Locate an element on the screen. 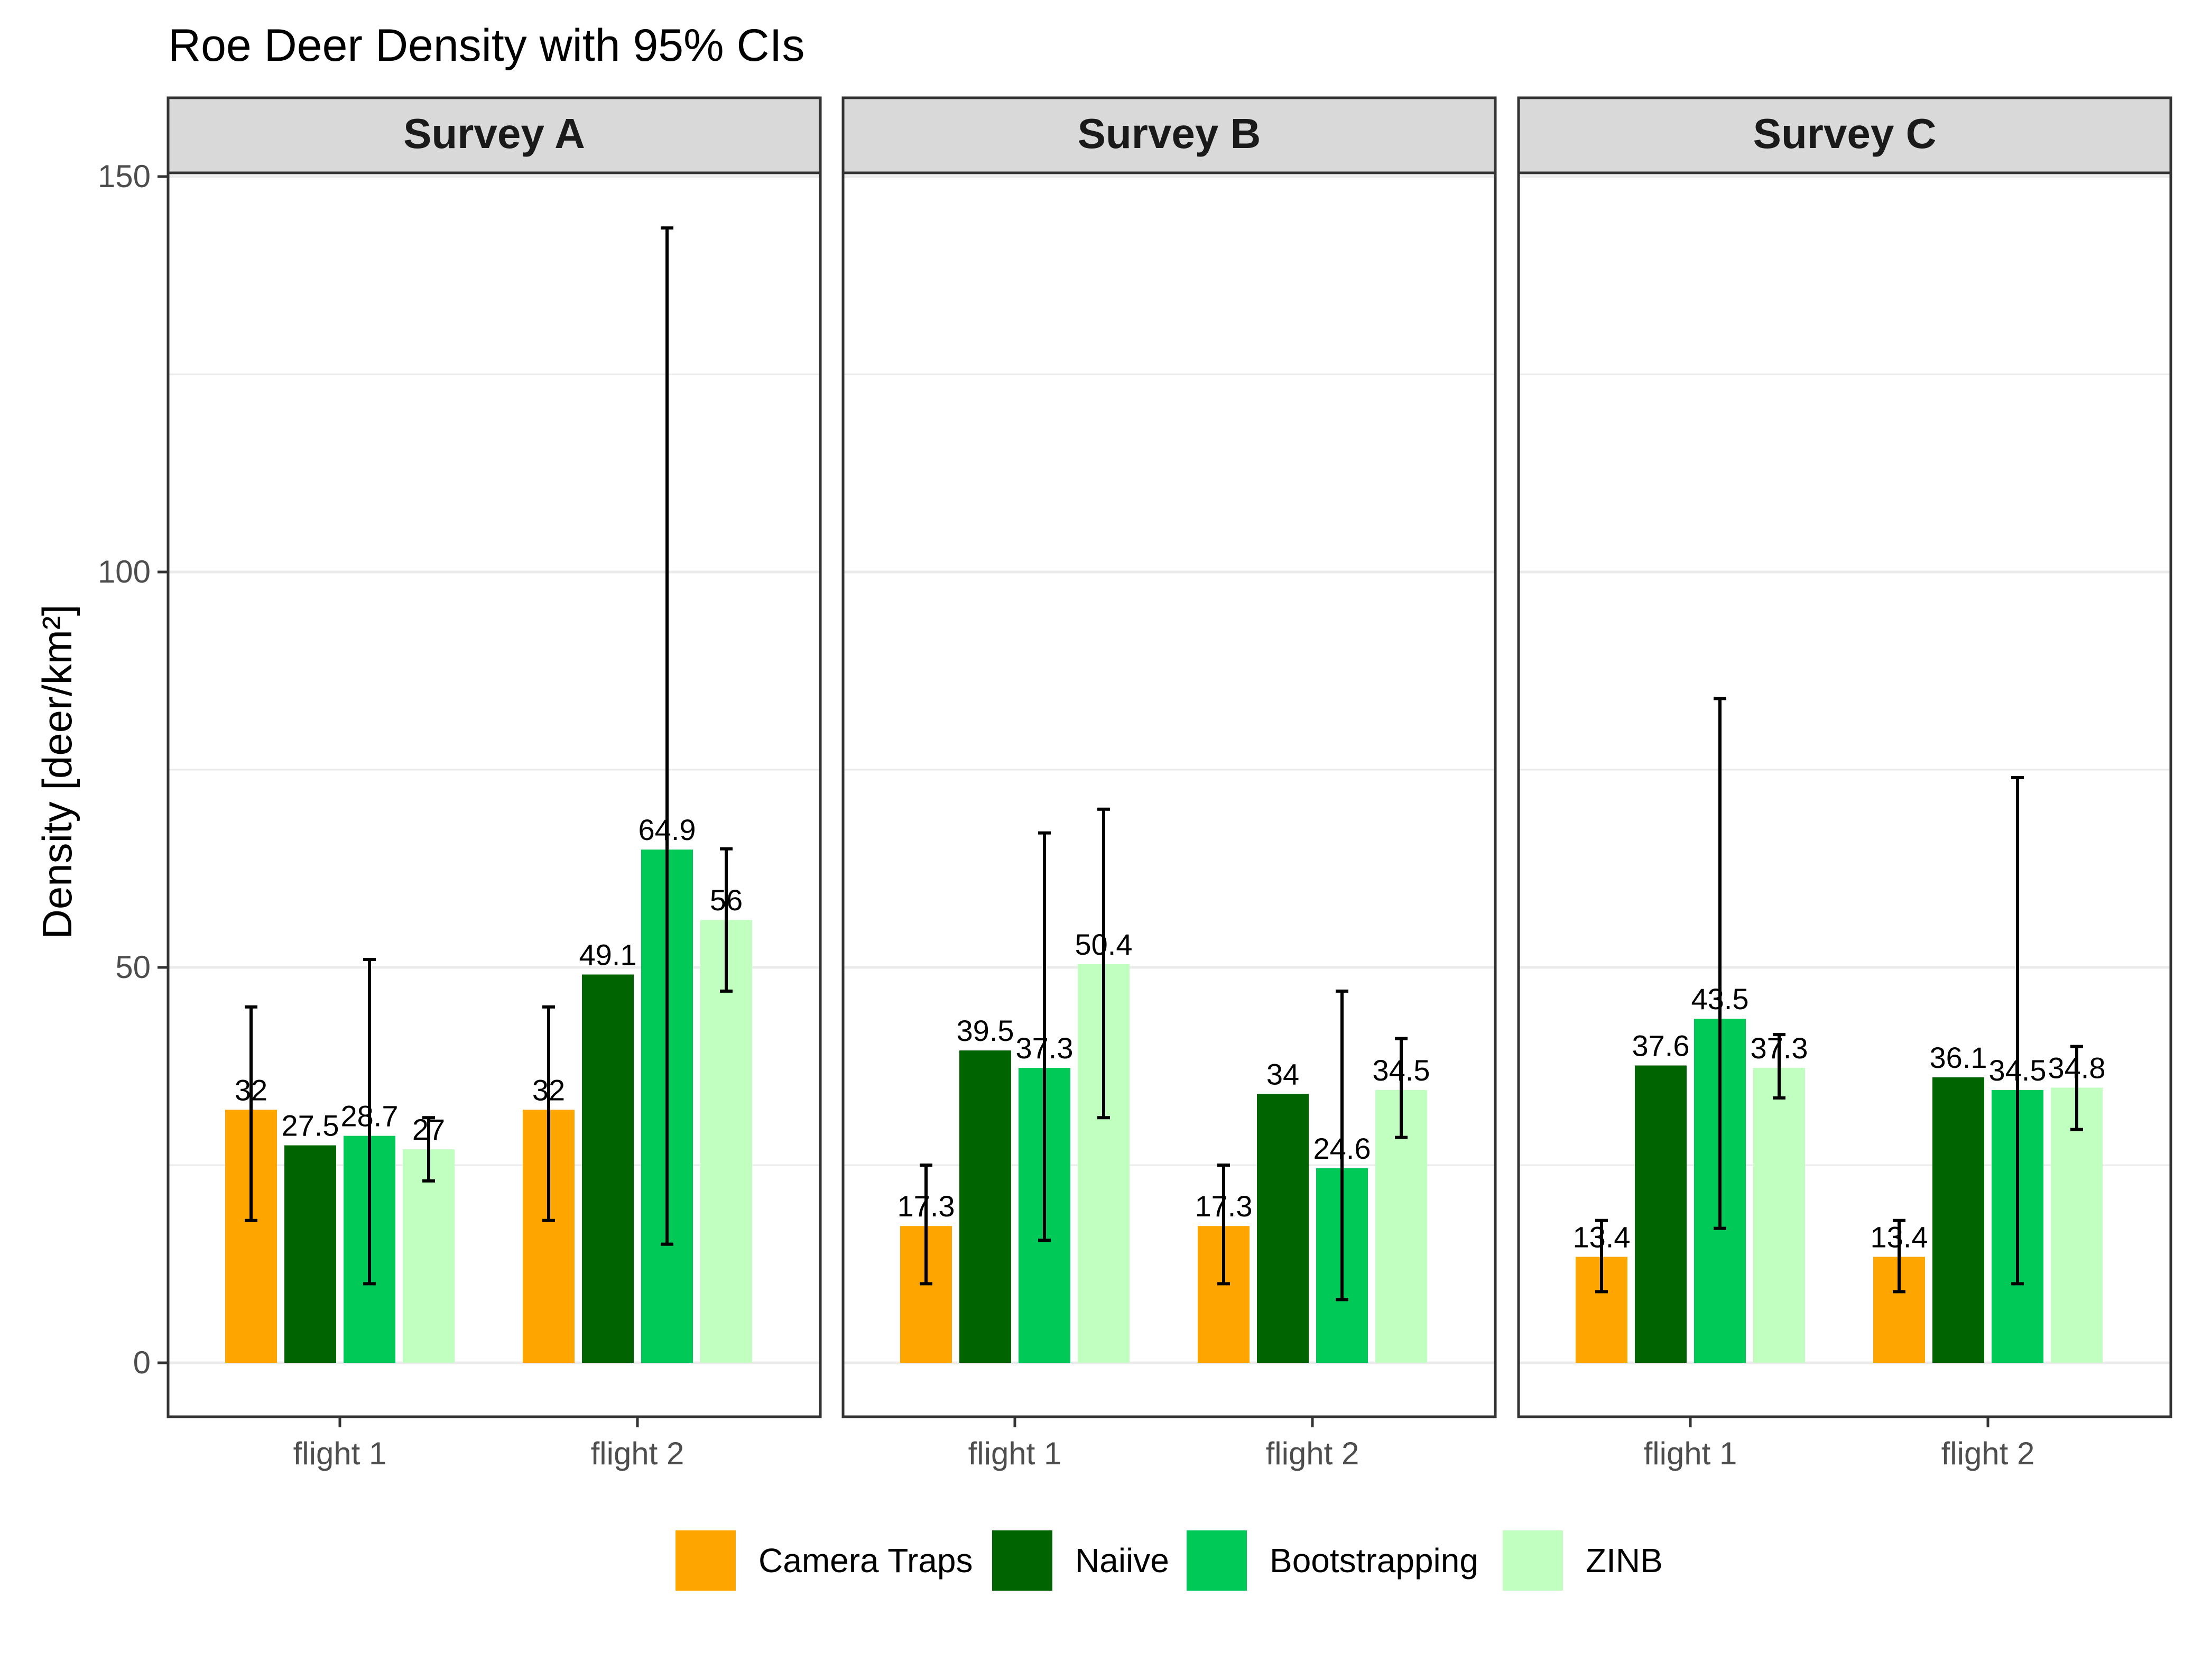  y-tick-label: 50 is located at coordinates (133, 967).